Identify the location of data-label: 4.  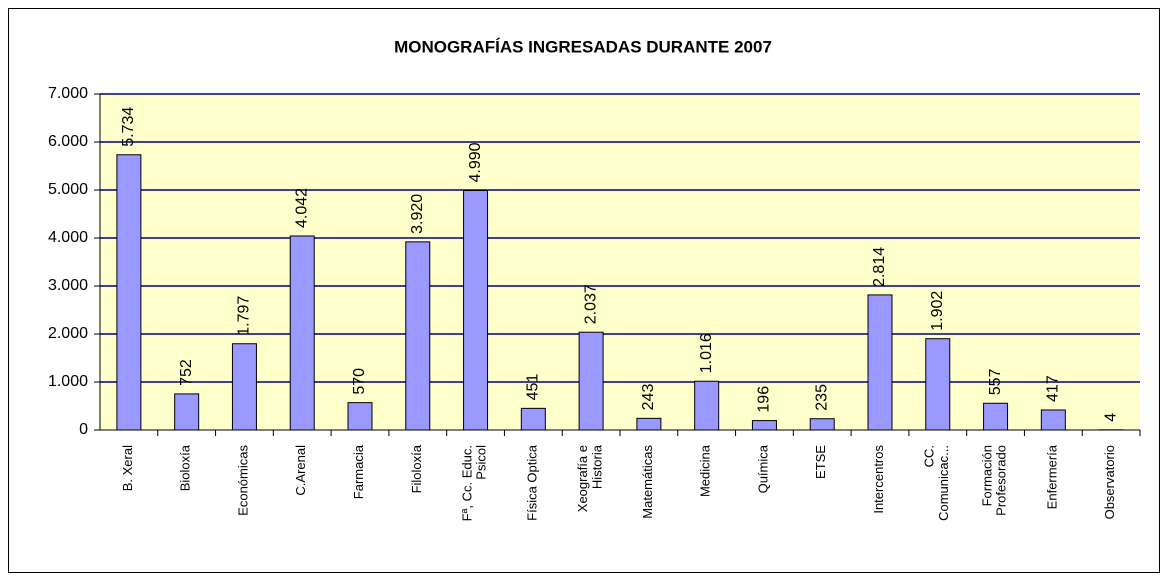
(1110, 417).